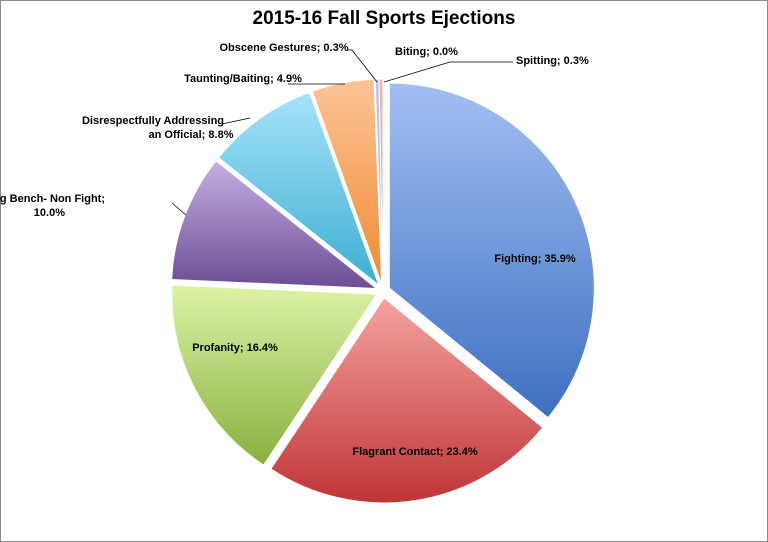  Describe the element at coordinates (274, 375) in the screenshot. I see `pie-slice-profanity` at that location.